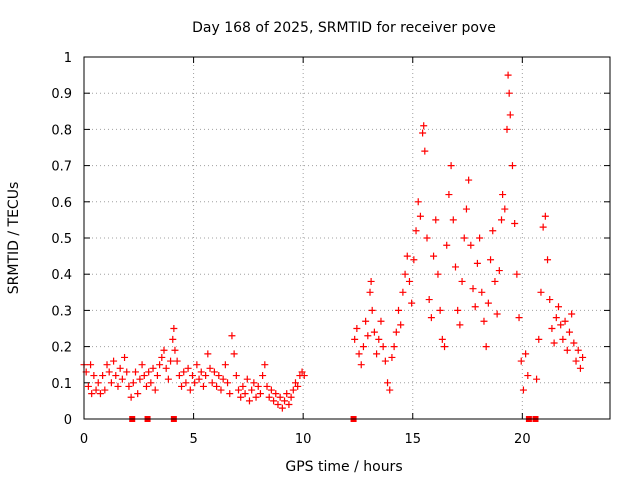  What do you see at coordinates (193, 439) in the screenshot?
I see `x-tick-label: 5` at bounding box center [193, 439].